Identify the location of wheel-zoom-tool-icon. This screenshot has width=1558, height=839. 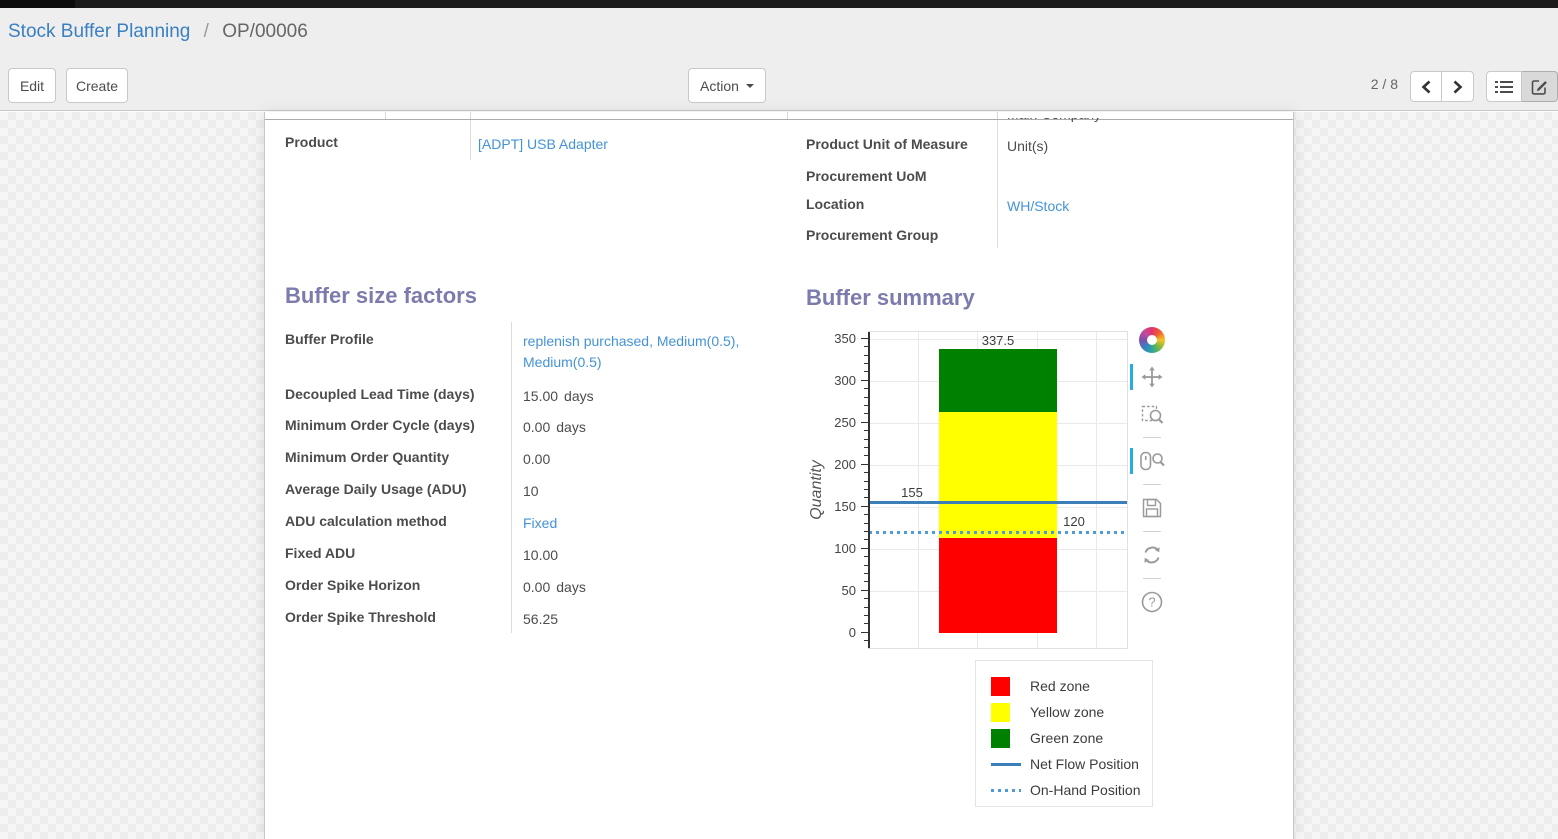
(1148, 461).